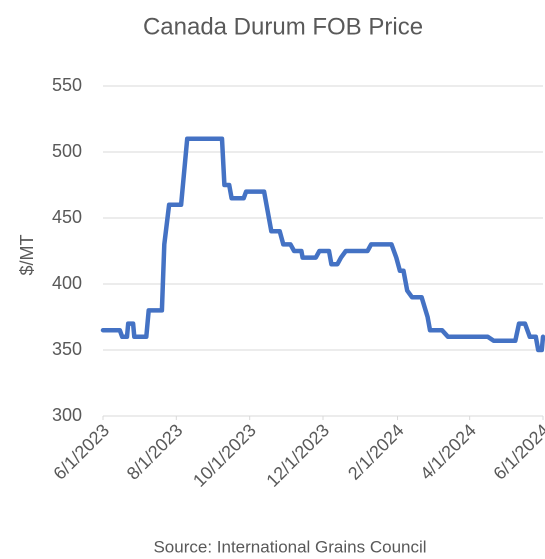 This screenshot has height=559, width=545. What do you see at coordinates (448, 452) in the screenshot?
I see `x-tick-label: 4/1/2024` at bounding box center [448, 452].